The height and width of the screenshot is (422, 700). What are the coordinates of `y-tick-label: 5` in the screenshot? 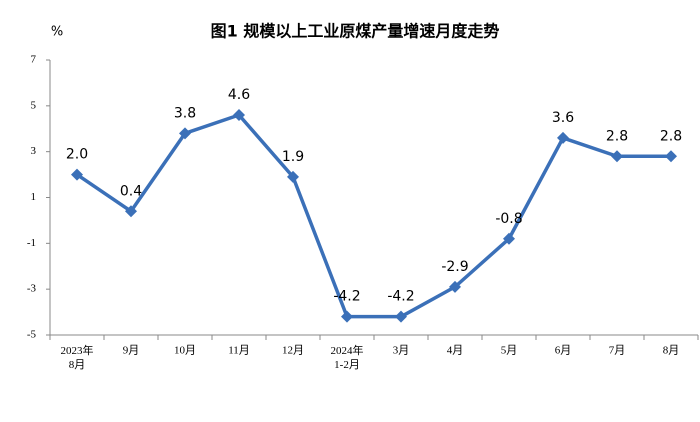 It's located at (34, 105).